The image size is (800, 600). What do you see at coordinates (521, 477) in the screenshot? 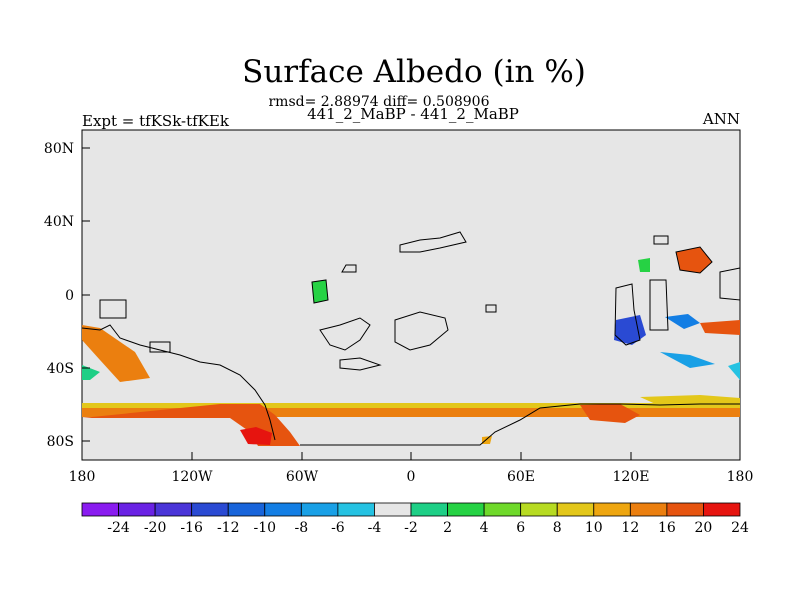
I see `x-tick-label-60e: 60E` at bounding box center [521, 477].